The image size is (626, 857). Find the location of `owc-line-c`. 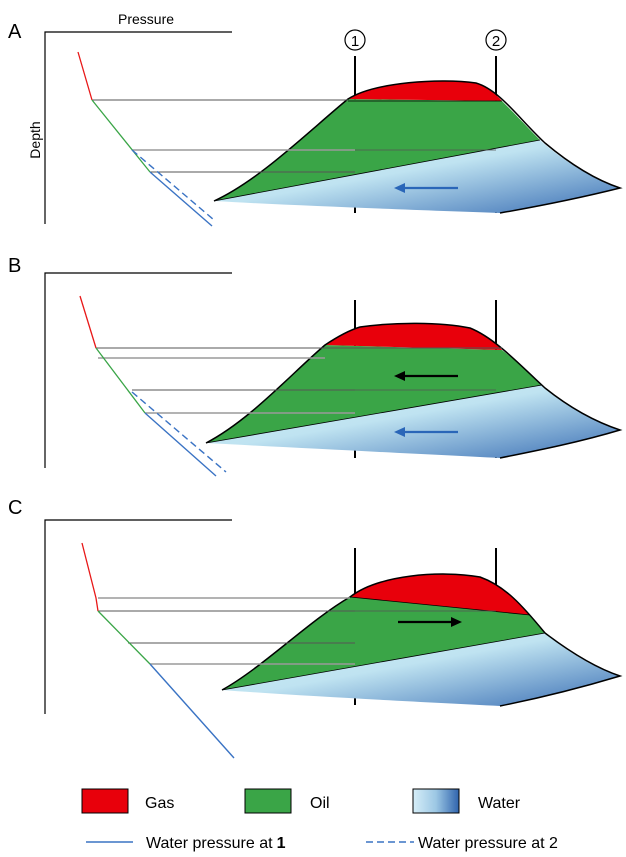

owc-line-c is located at coordinates (383, 661).